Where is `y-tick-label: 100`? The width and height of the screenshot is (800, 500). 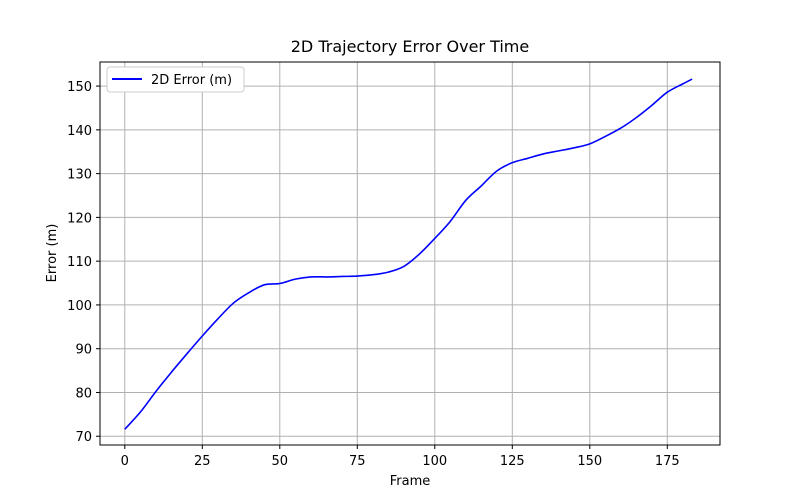
y-tick-label: 100 is located at coordinates (79, 306).